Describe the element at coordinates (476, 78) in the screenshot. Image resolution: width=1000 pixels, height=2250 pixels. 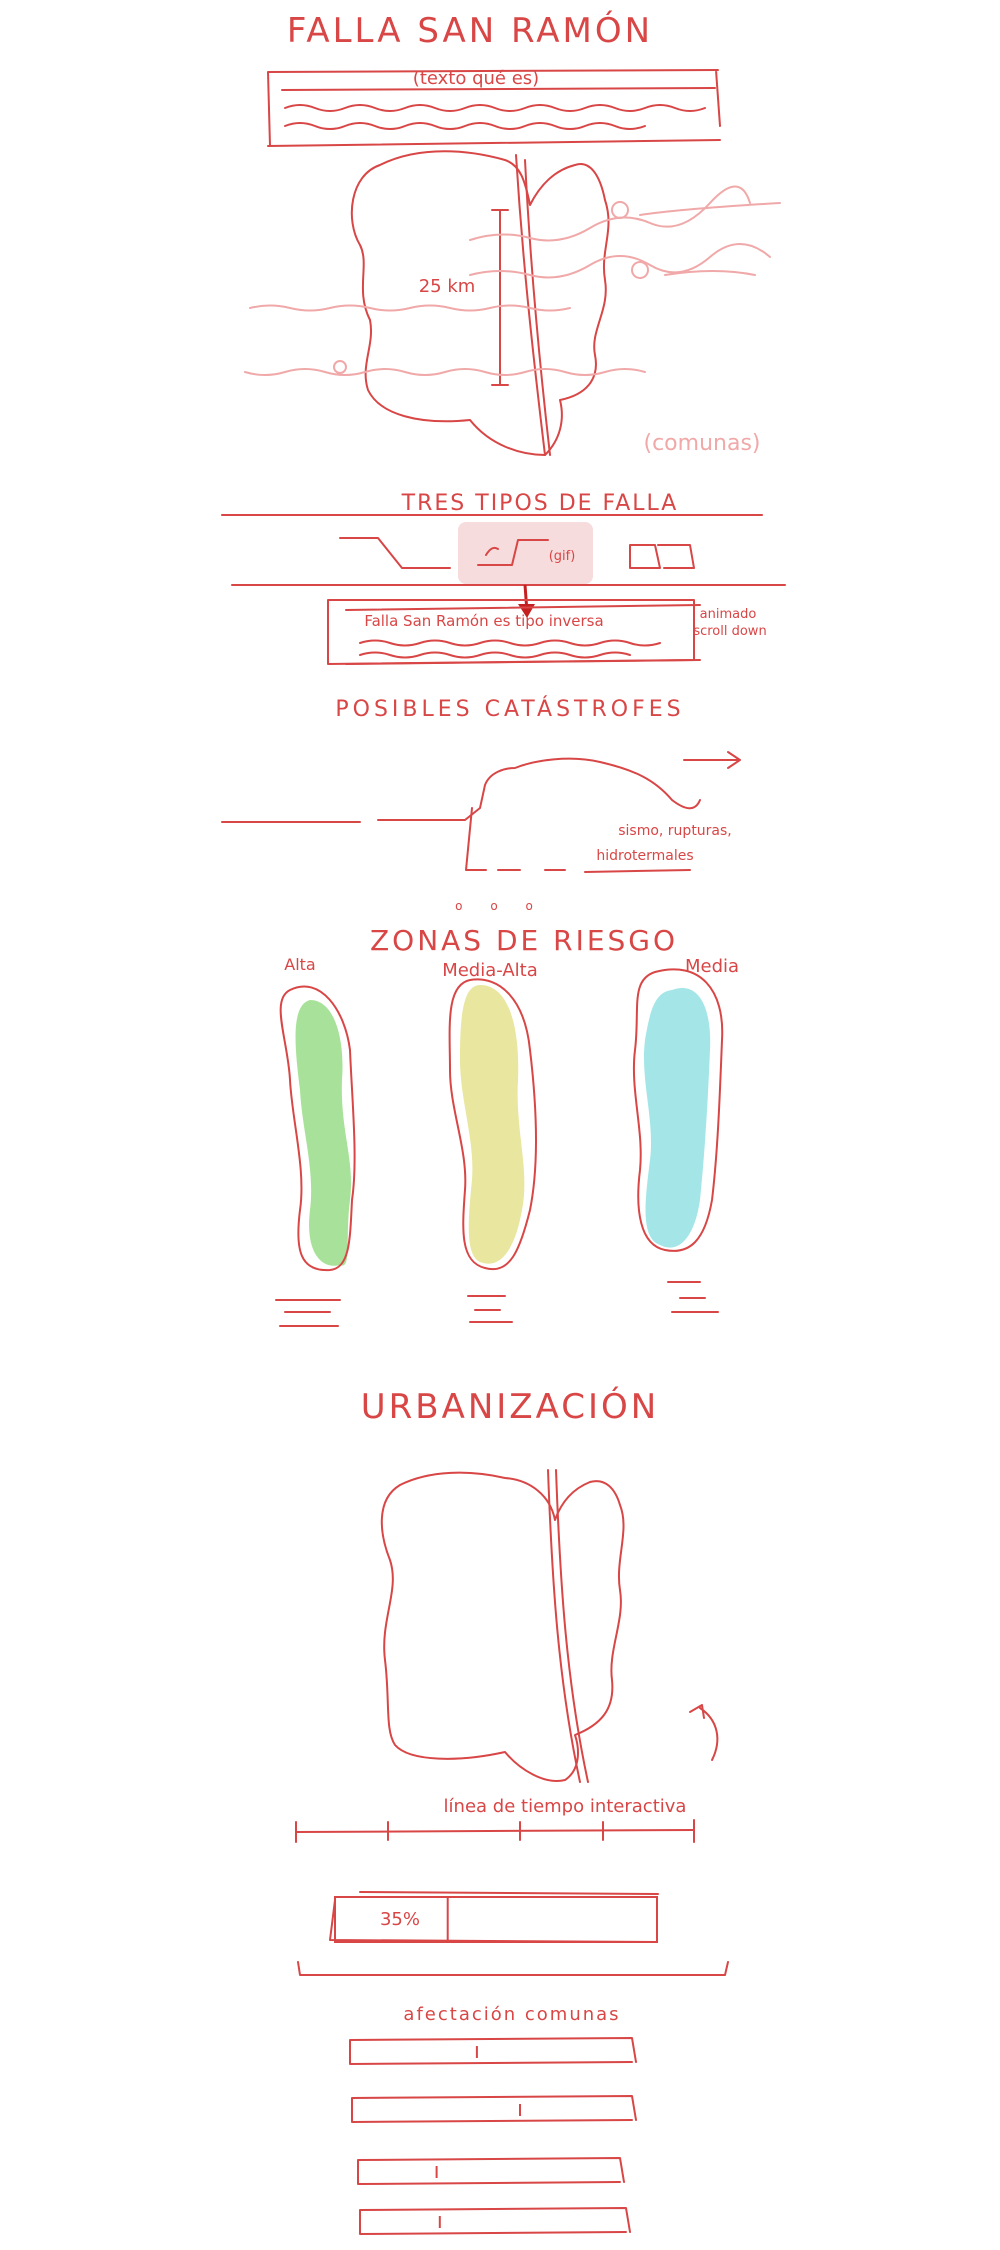
I see `intro-note: (texto qué es)` at that location.